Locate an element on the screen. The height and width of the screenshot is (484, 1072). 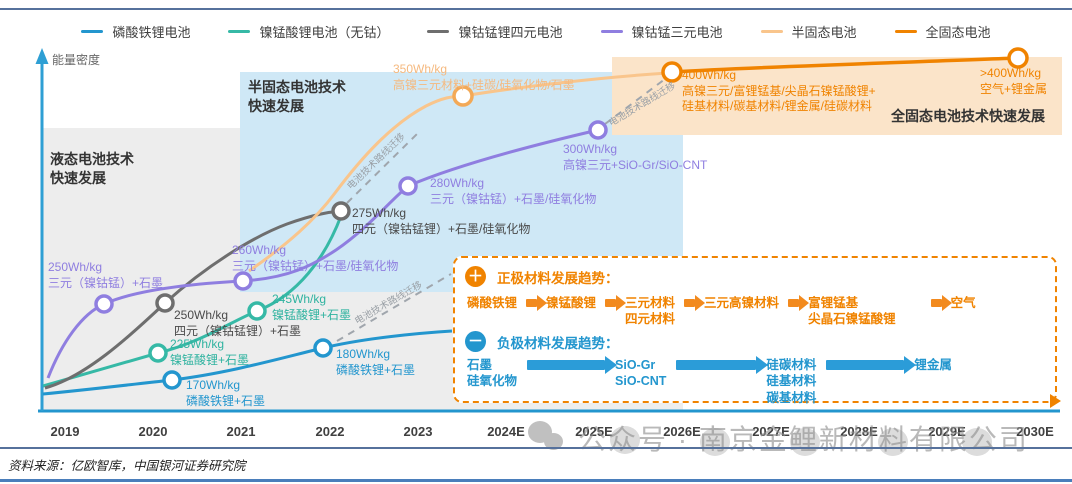
x-tick-2030e: 2030E is located at coordinates (1035, 431).